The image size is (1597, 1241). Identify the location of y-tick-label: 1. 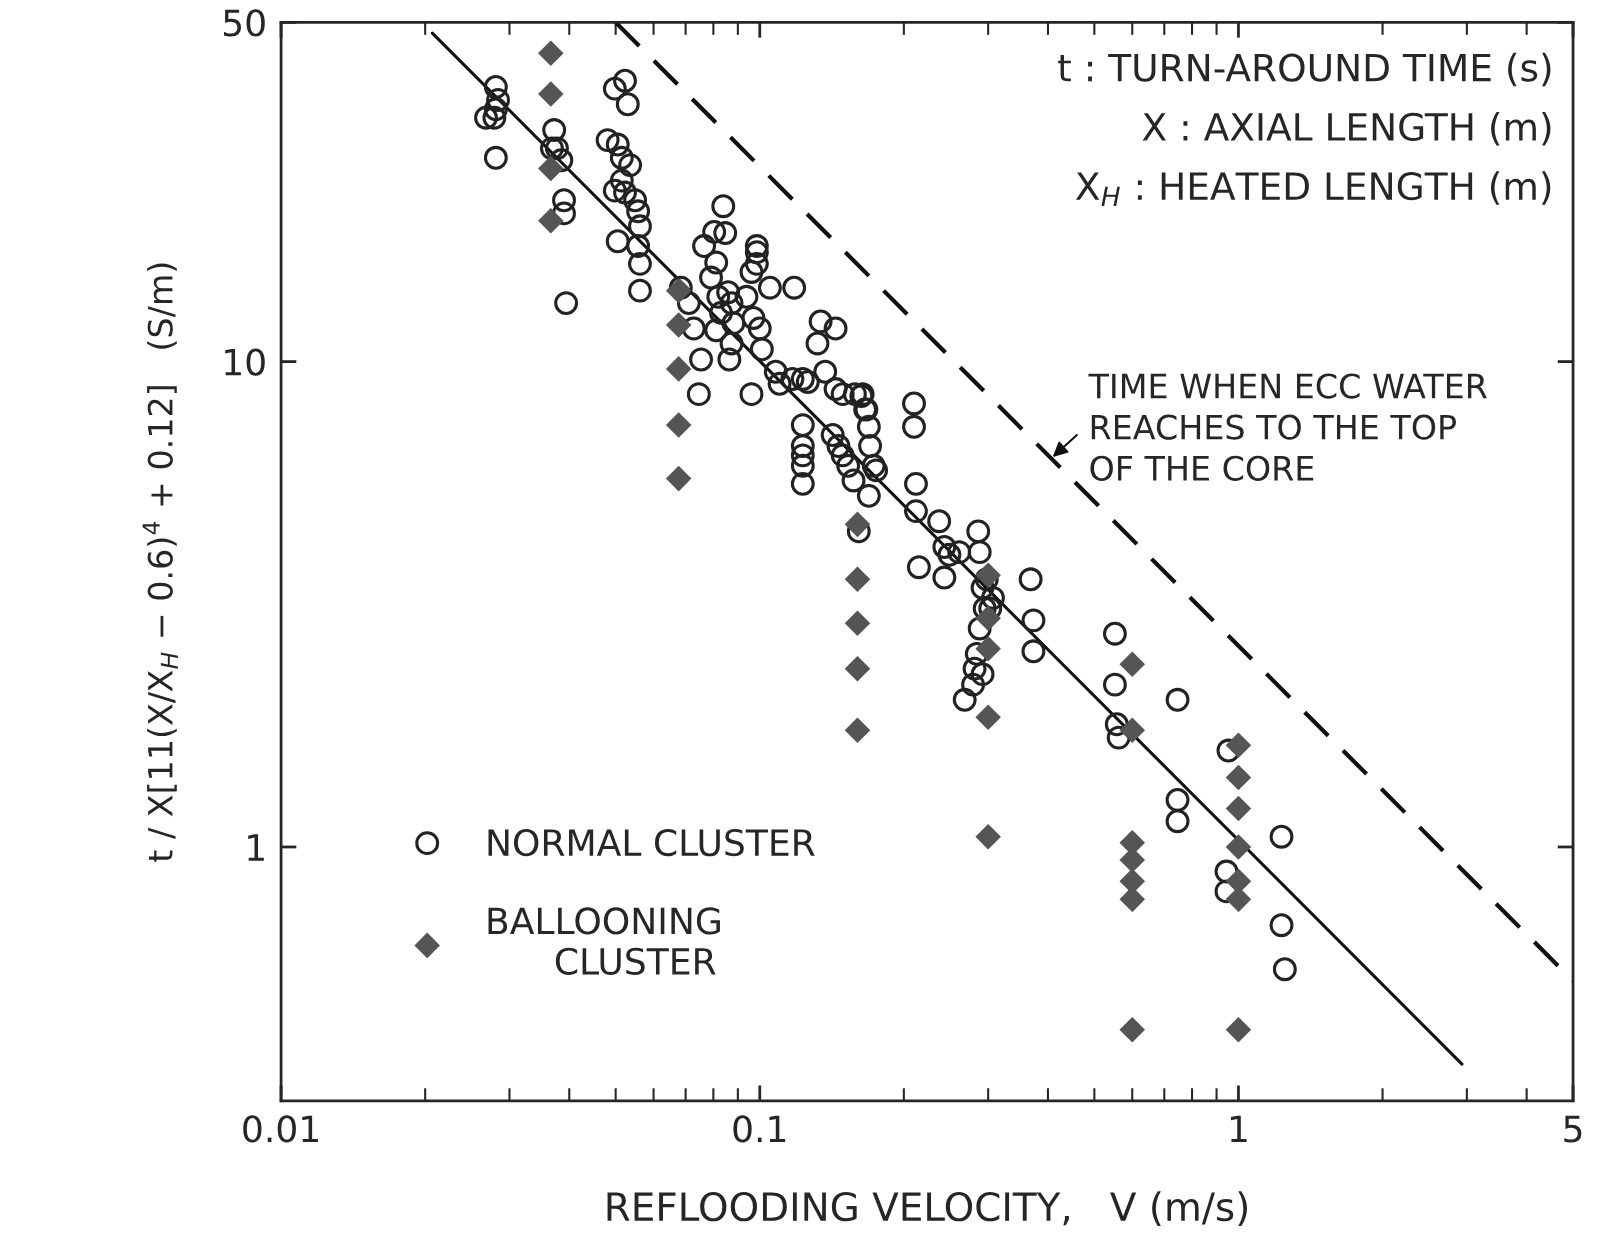
(256, 847).